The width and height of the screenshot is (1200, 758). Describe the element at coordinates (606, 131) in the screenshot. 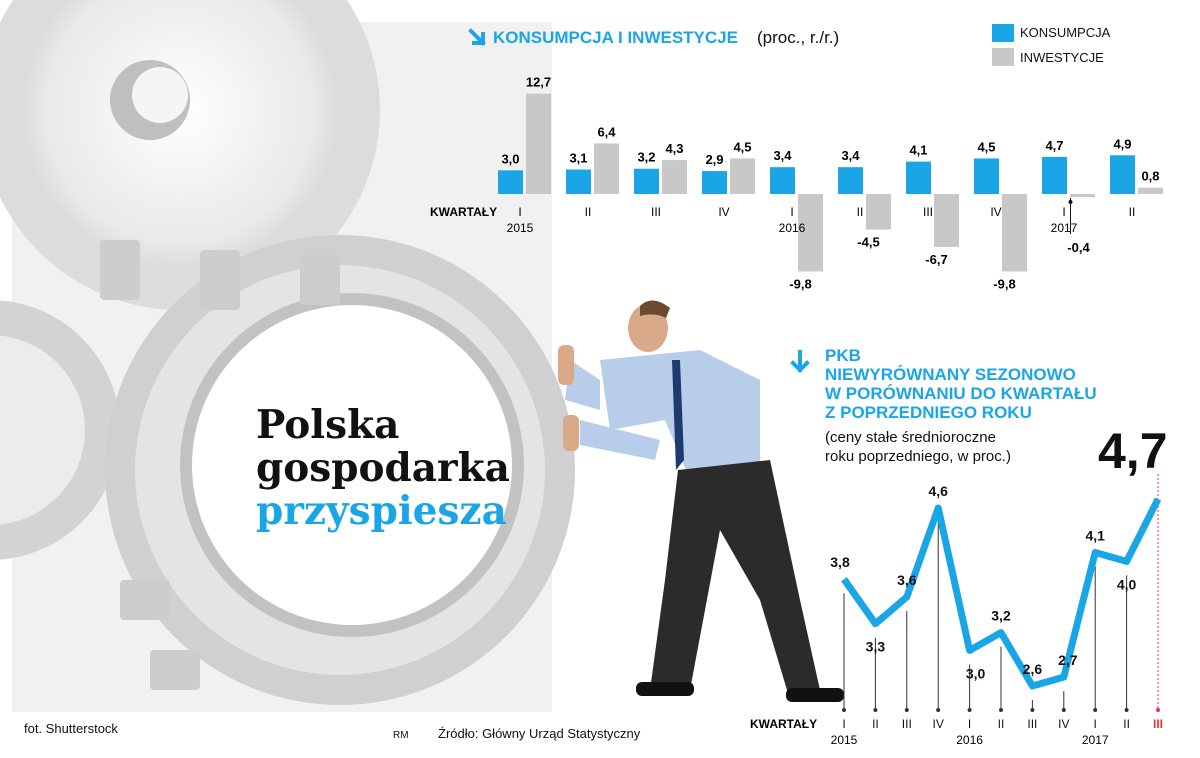

I see `data-label-inwestycje: 6,4` at that location.